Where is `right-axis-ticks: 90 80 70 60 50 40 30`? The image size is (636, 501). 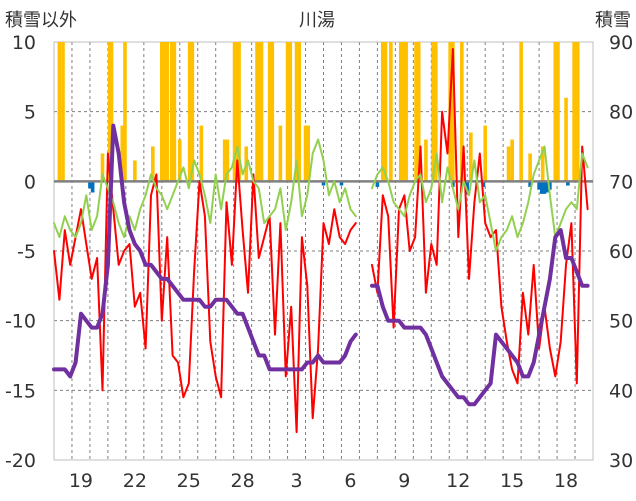
right-axis-ticks: 90 80 70 60 50 40 30 is located at coordinates (621, 252).